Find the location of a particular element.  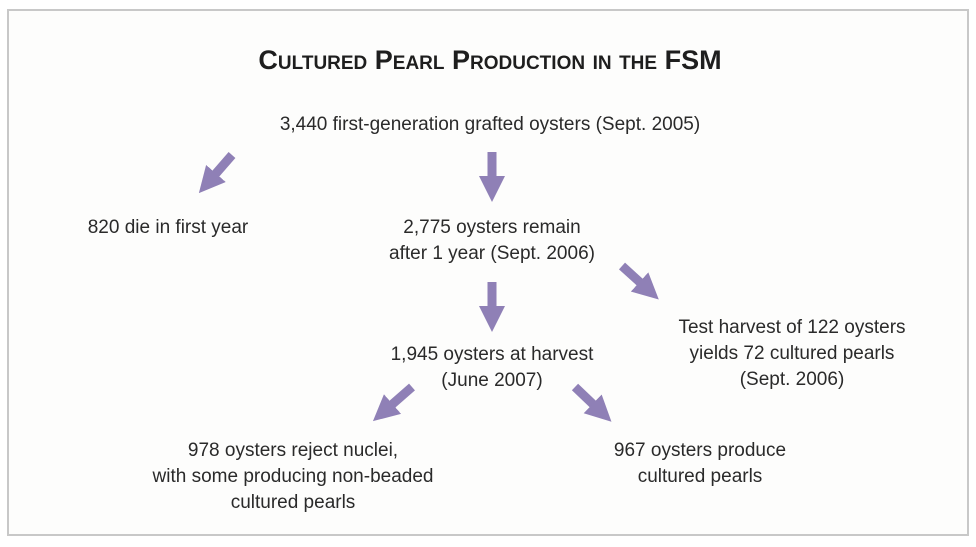

node-text: 820 die in first year is located at coordinates (168, 227).